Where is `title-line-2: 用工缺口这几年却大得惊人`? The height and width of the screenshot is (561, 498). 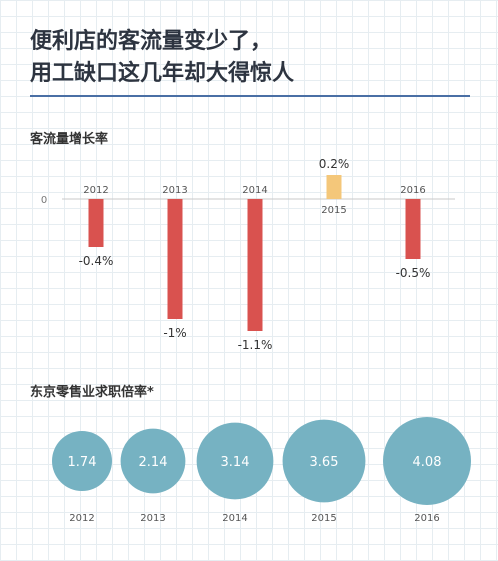
title-line-2: 用工缺口这几年却大得惊人 is located at coordinates (162, 73).